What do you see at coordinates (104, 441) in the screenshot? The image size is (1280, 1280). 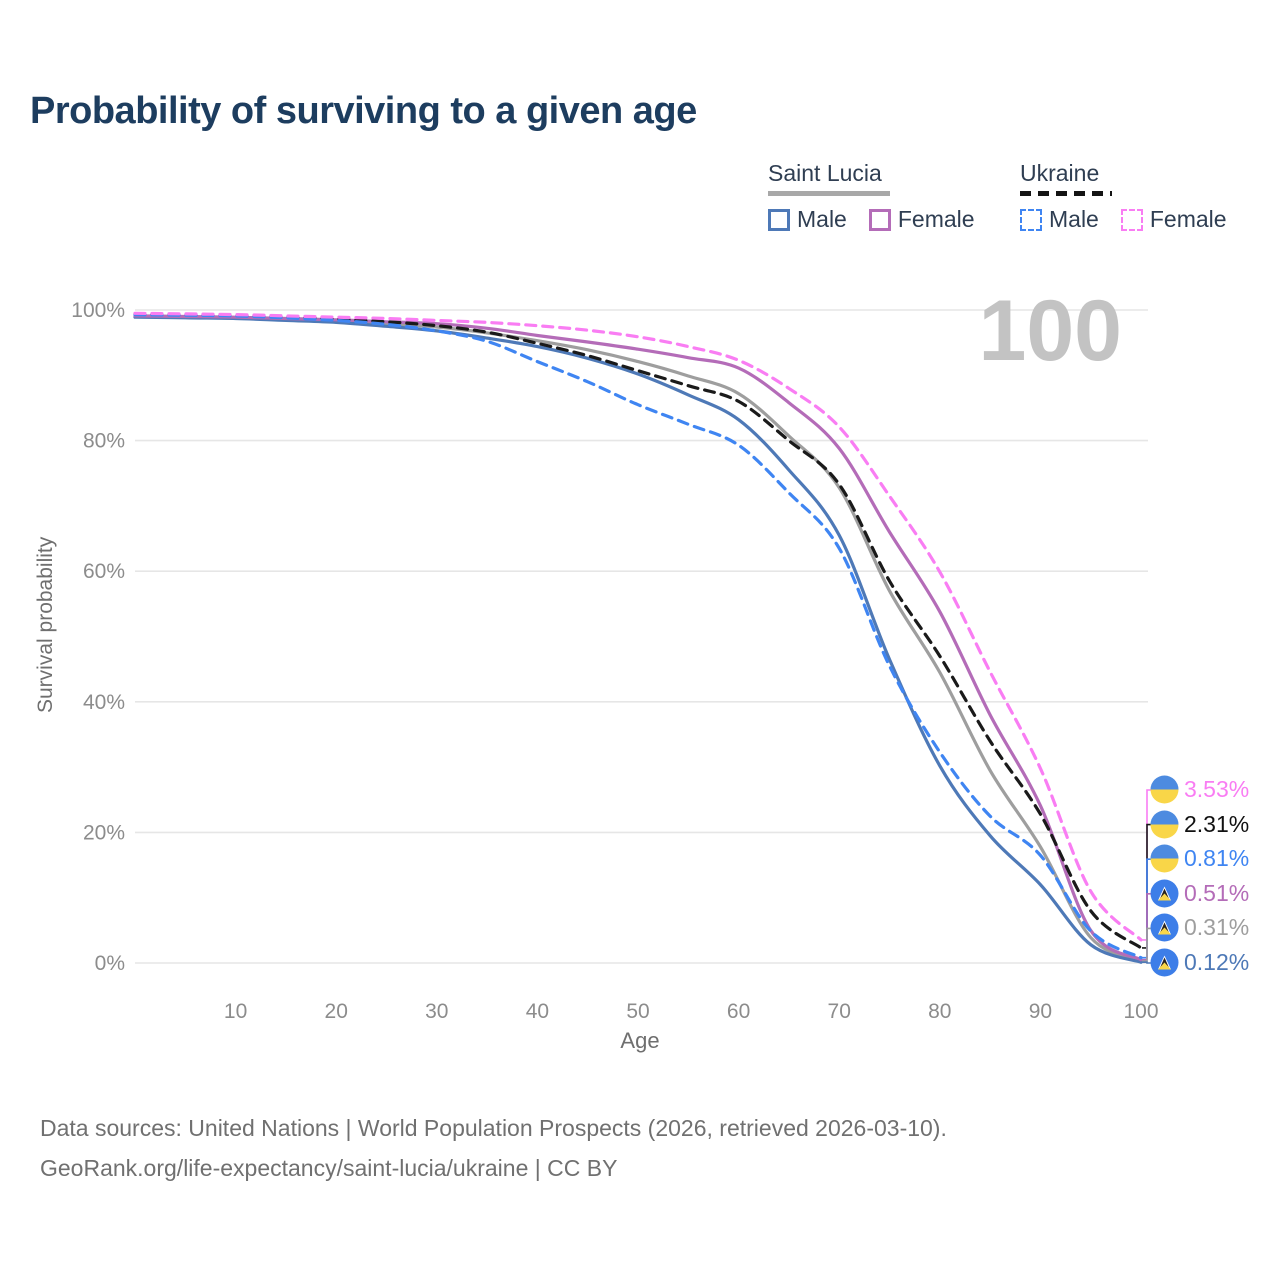 I see `y-tick-label: 80%` at bounding box center [104, 441].